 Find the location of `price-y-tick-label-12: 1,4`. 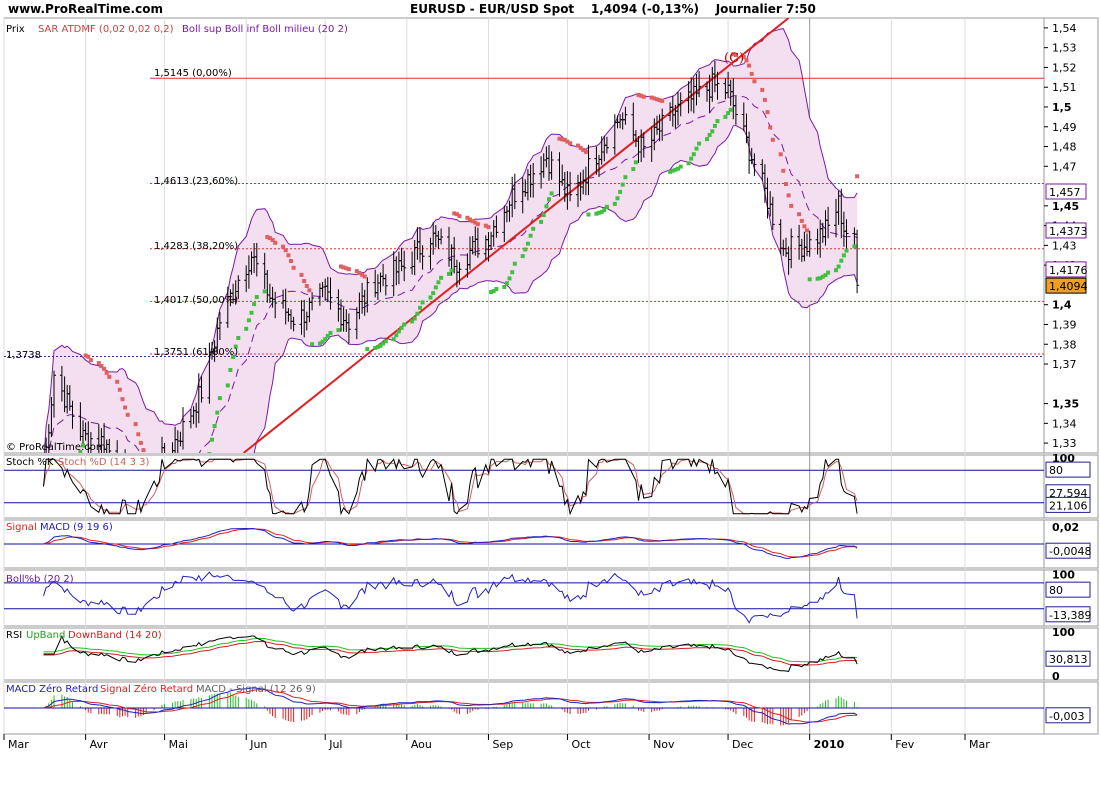

price-y-tick-label-12: 1,4 is located at coordinates (1062, 305).